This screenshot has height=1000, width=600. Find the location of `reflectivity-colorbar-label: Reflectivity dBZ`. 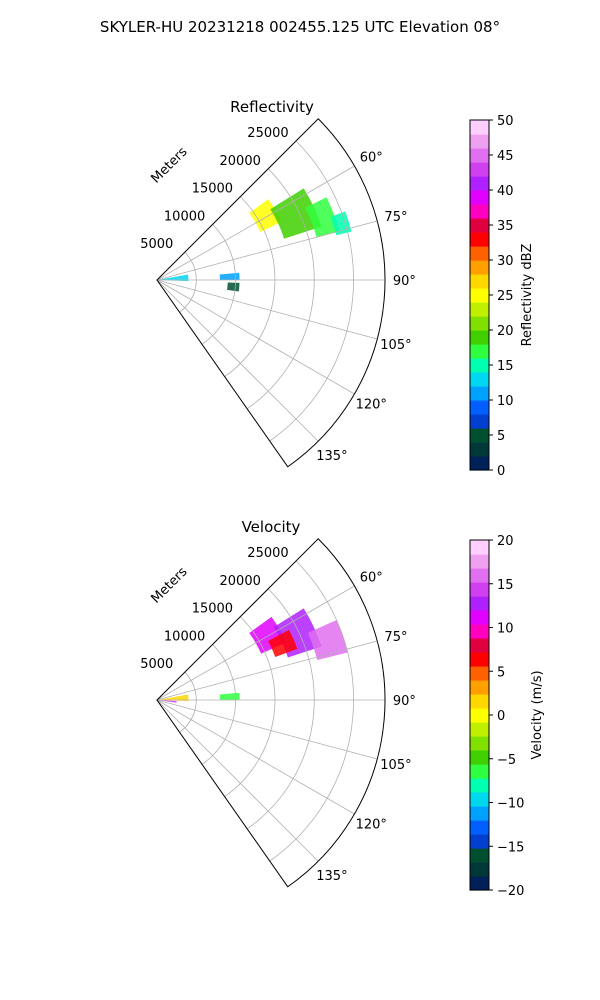

reflectivity-colorbar-label: Reflectivity dBZ is located at coordinates (527, 295).